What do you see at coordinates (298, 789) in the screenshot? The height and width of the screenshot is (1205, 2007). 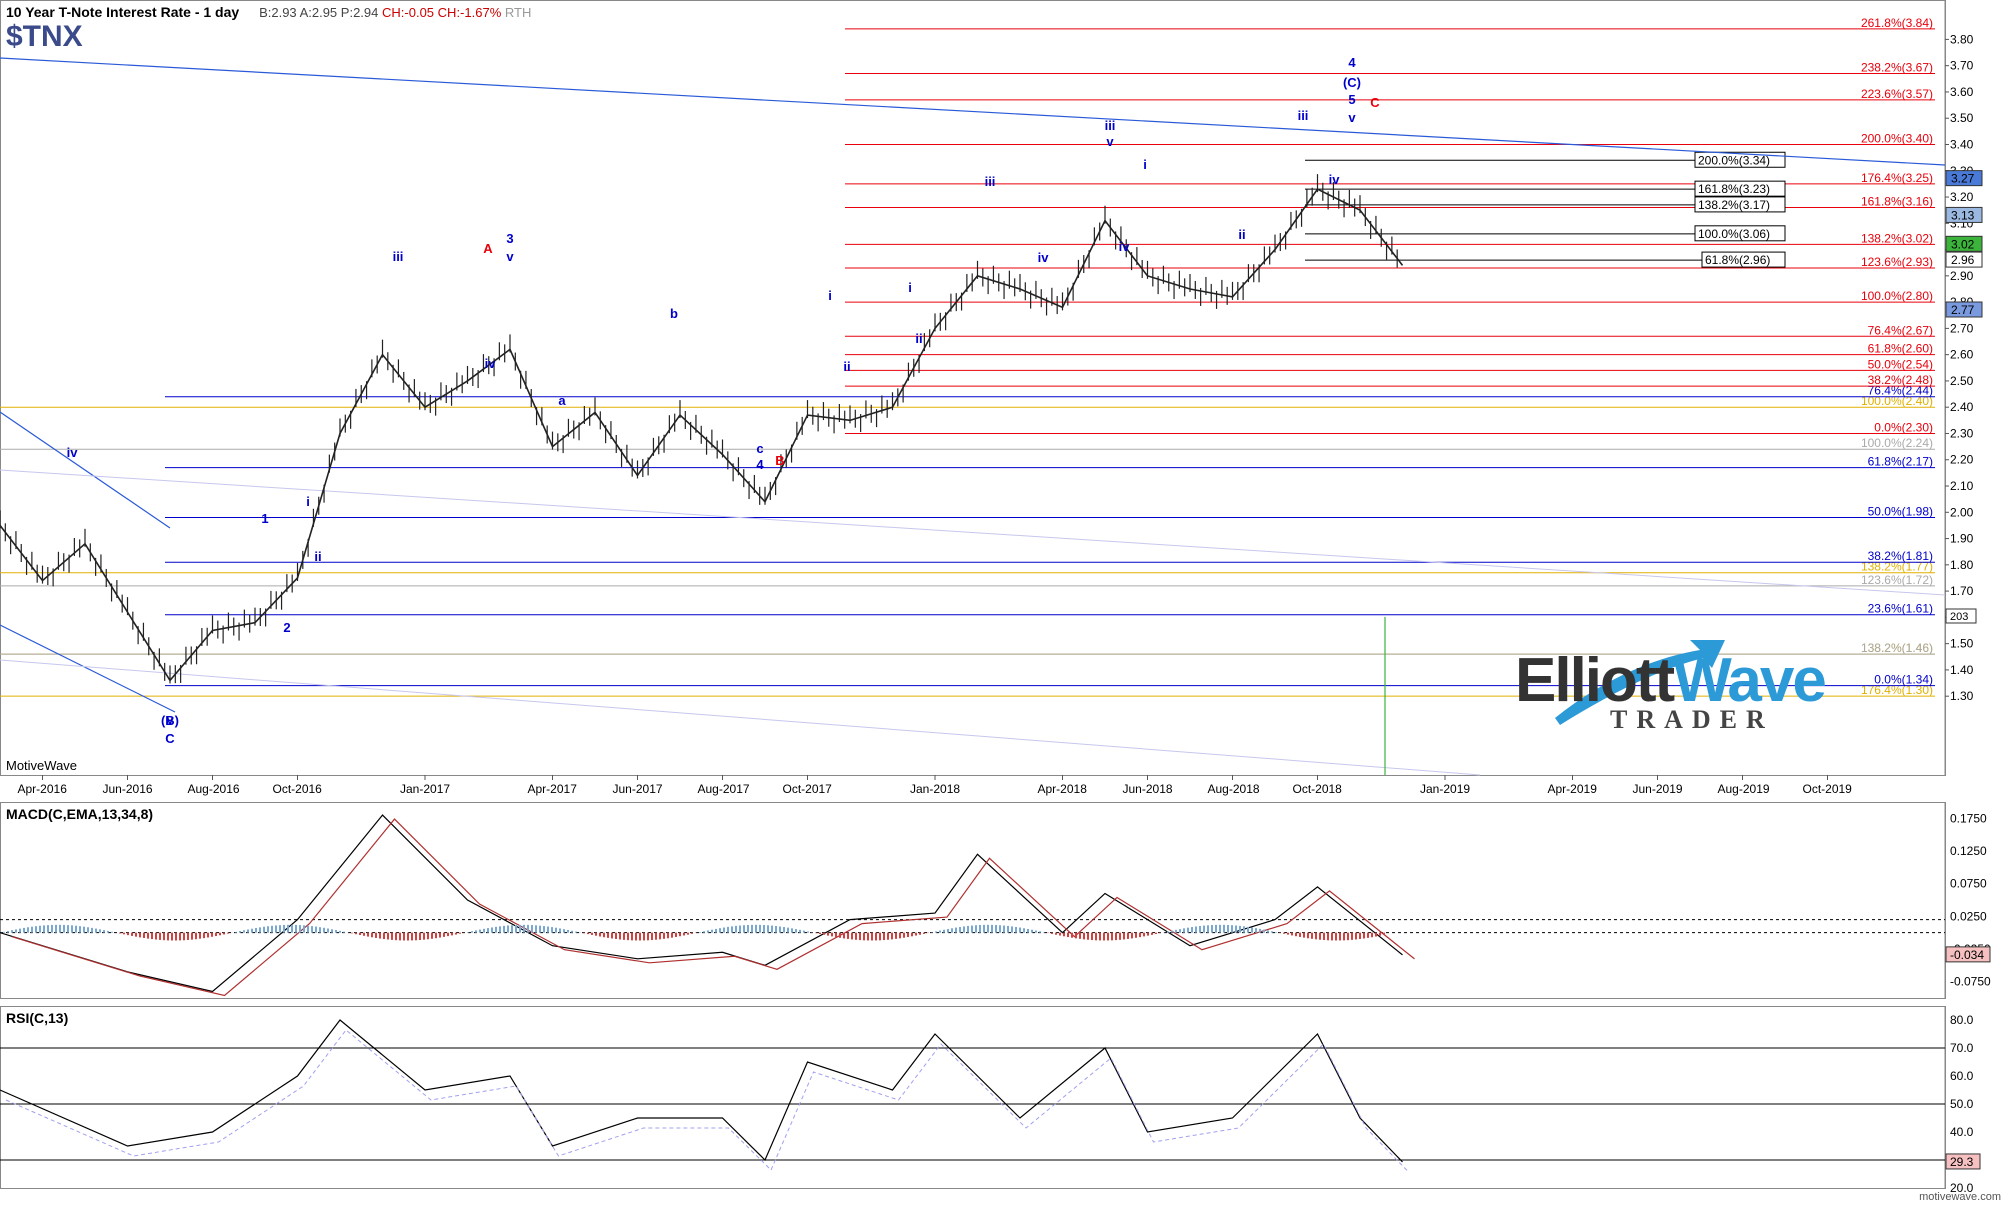 I see `x-tick-label: Oct-2016` at bounding box center [298, 789].